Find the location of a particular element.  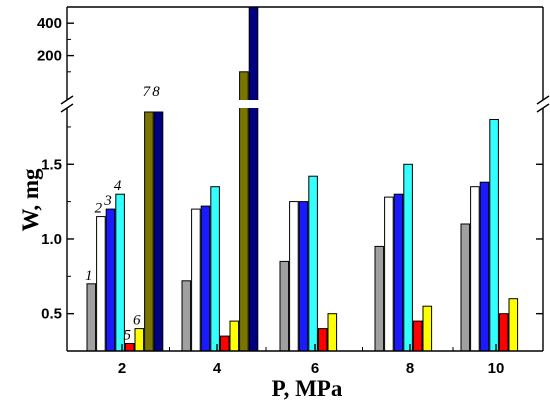

bar-number-labels: 1 2 34 56 7 8 is located at coordinates (122, 214).